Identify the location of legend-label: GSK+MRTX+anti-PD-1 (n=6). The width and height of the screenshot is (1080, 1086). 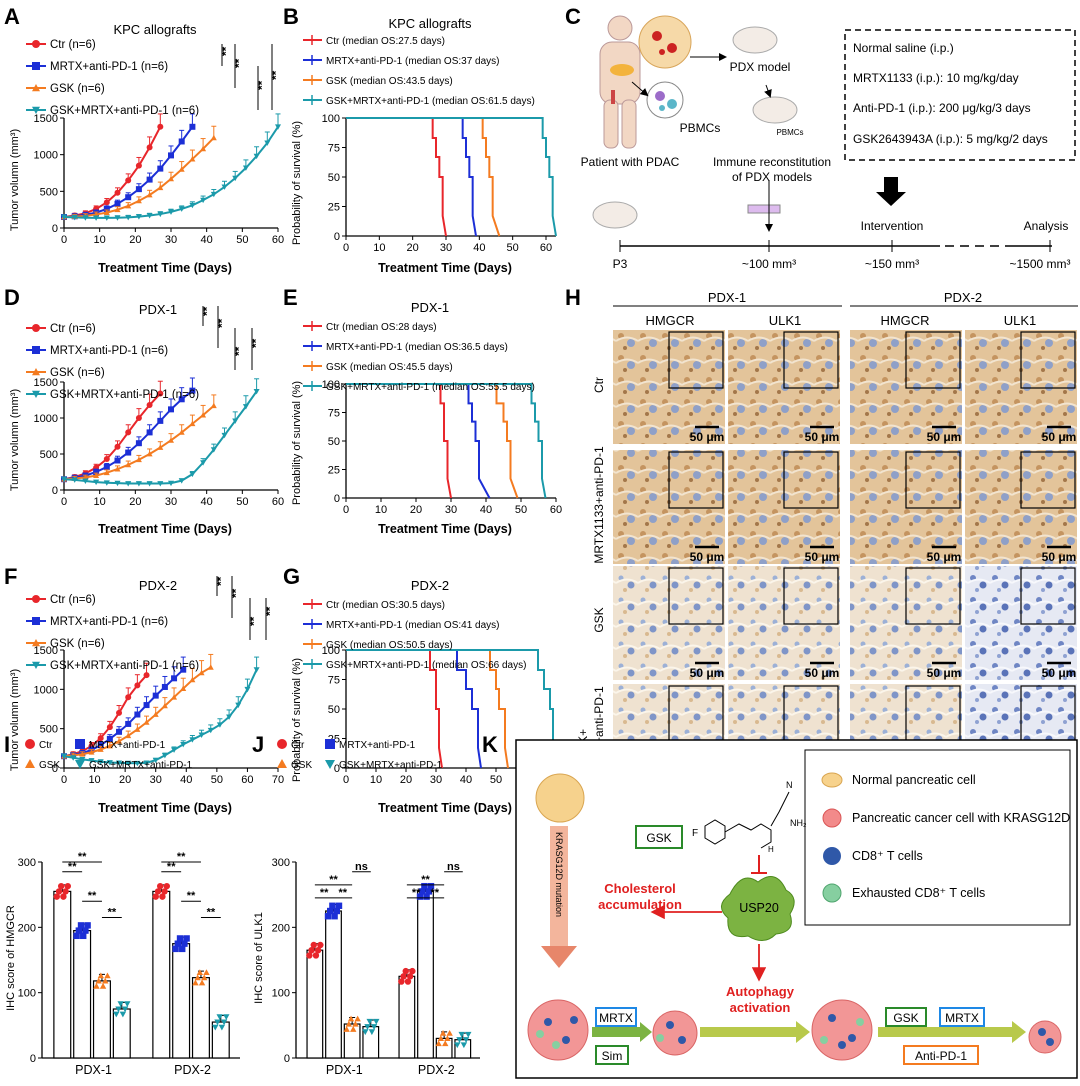
(124, 111).